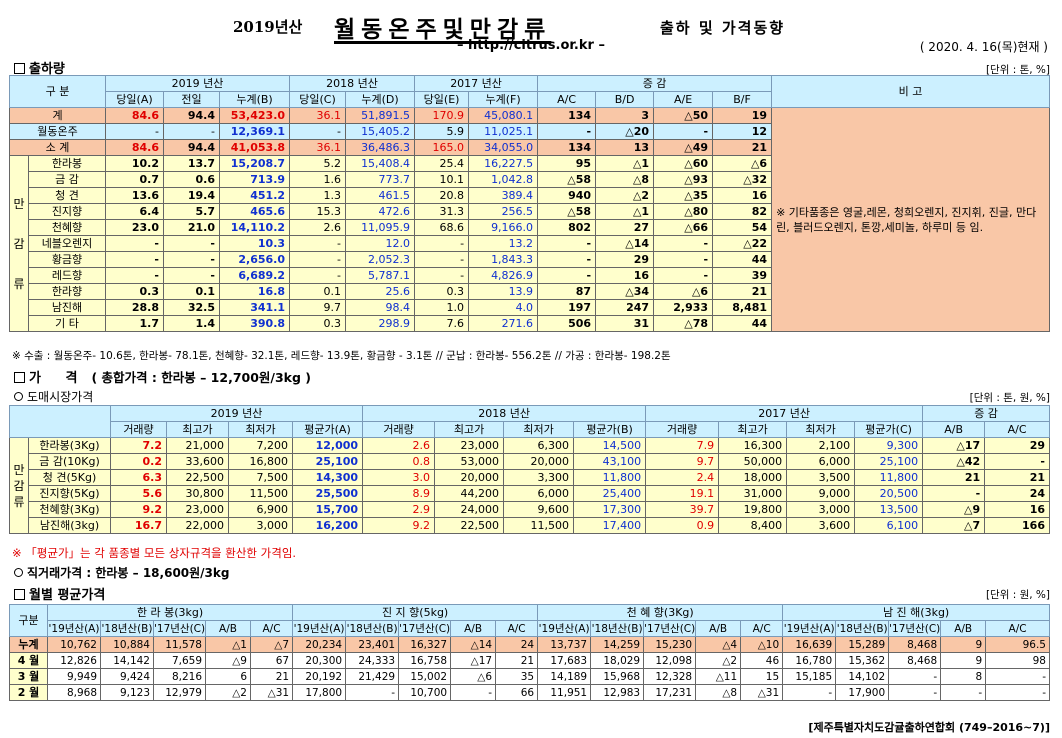  Describe the element at coordinates (762, 660) in the screenshot. I see `table-cell: 46` at that location.